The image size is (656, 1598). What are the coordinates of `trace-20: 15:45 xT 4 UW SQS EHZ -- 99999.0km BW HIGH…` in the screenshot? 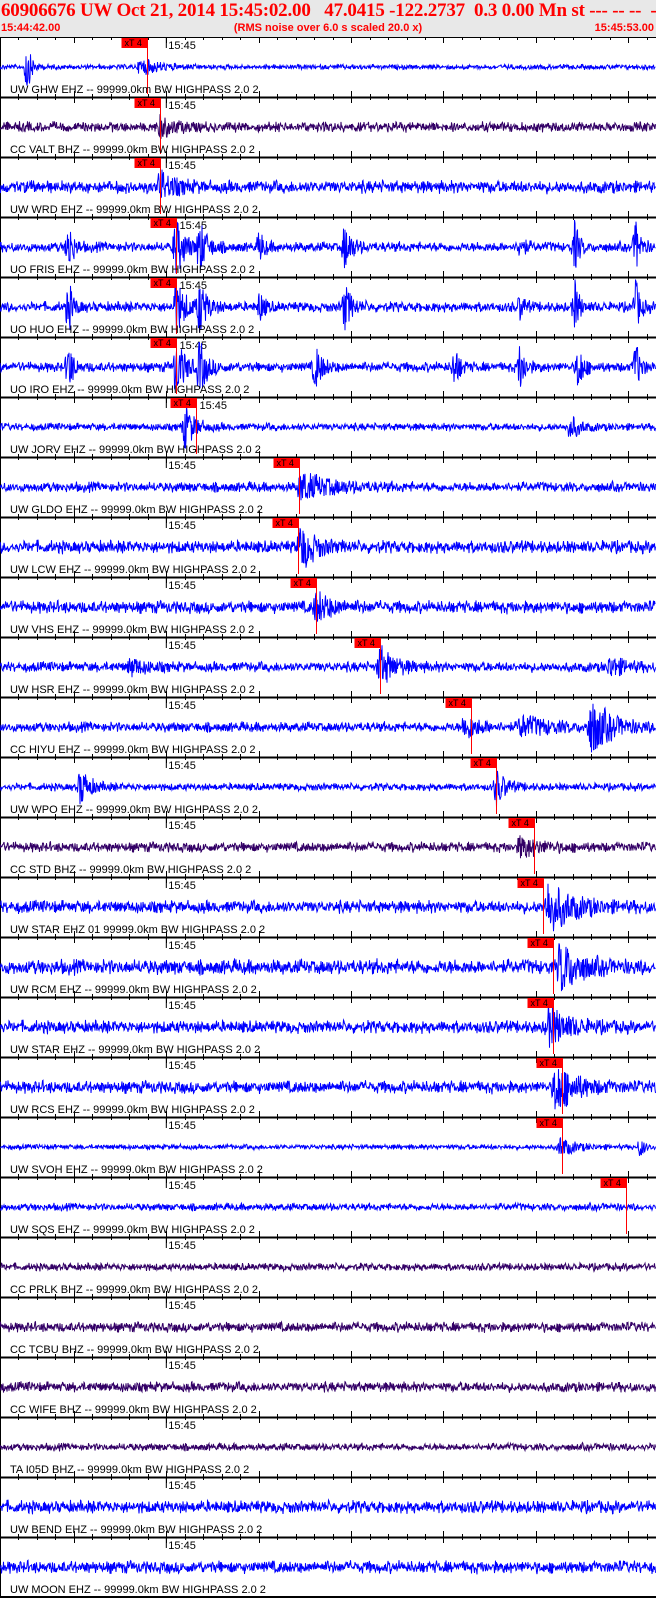 It's located at (328, 1203).